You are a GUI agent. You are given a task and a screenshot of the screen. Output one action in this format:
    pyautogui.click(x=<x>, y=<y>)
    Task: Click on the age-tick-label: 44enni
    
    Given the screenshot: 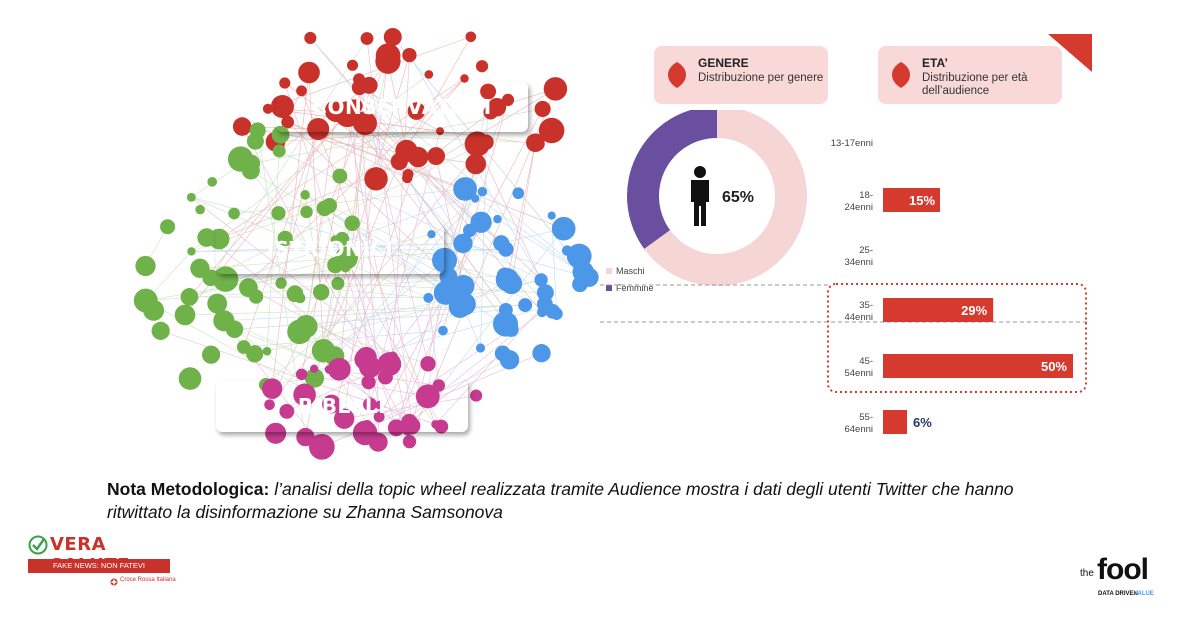 What is the action you would take?
    pyautogui.click(x=858, y=317)
    